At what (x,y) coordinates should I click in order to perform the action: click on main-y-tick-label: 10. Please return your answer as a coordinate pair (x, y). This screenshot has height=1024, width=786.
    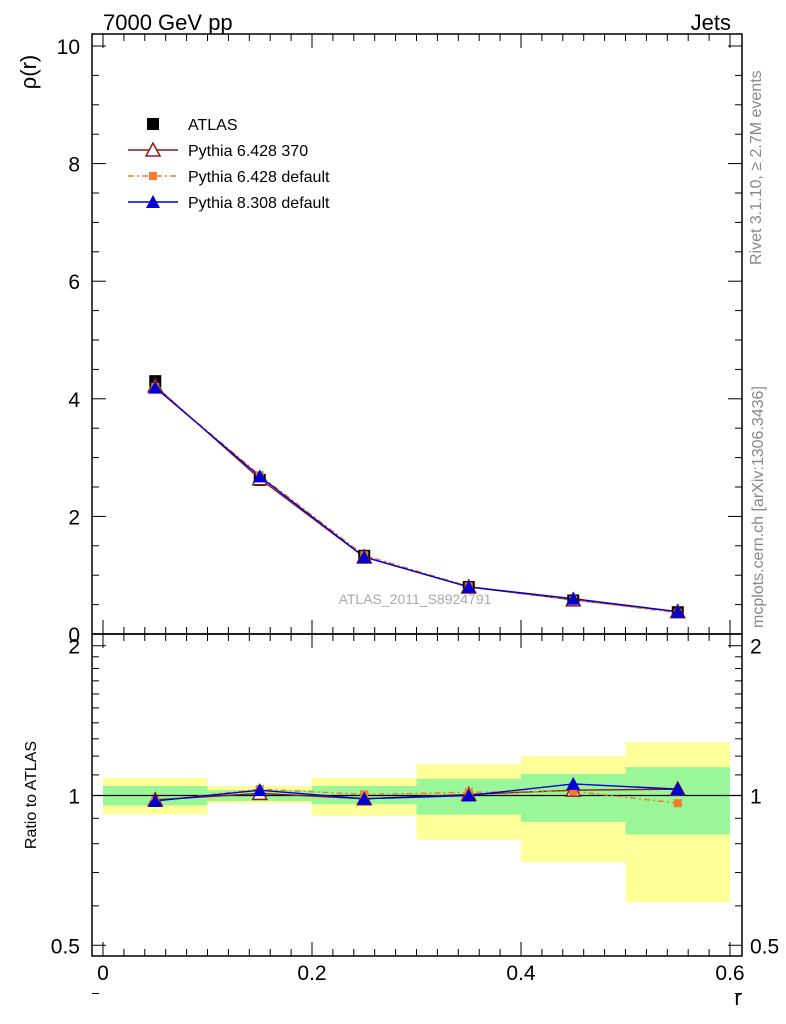
    Looking at the image, I should click on (68, 47).